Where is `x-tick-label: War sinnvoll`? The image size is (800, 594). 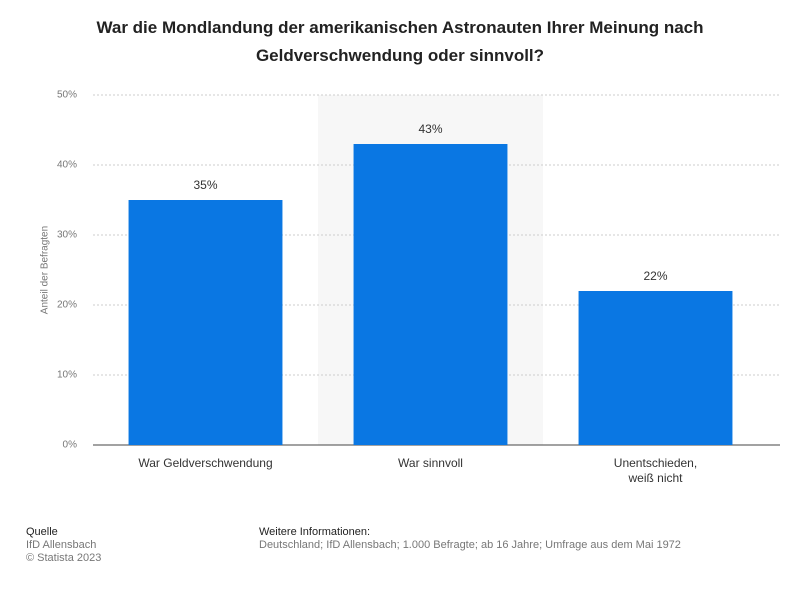 x-tick-label: War sinnvoll is located at coordinates (430, 463).